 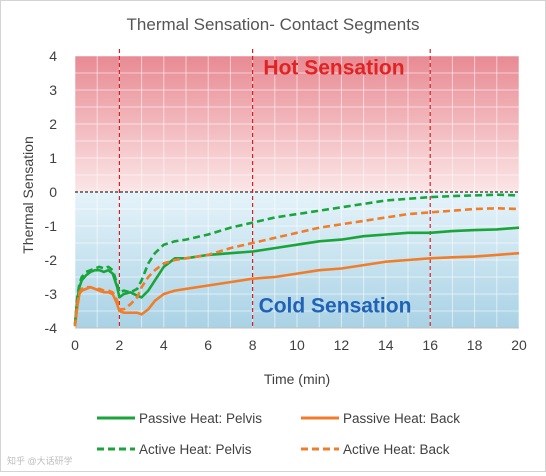 I want to click on x-tick-label: 14, so click(x=386, y=345).